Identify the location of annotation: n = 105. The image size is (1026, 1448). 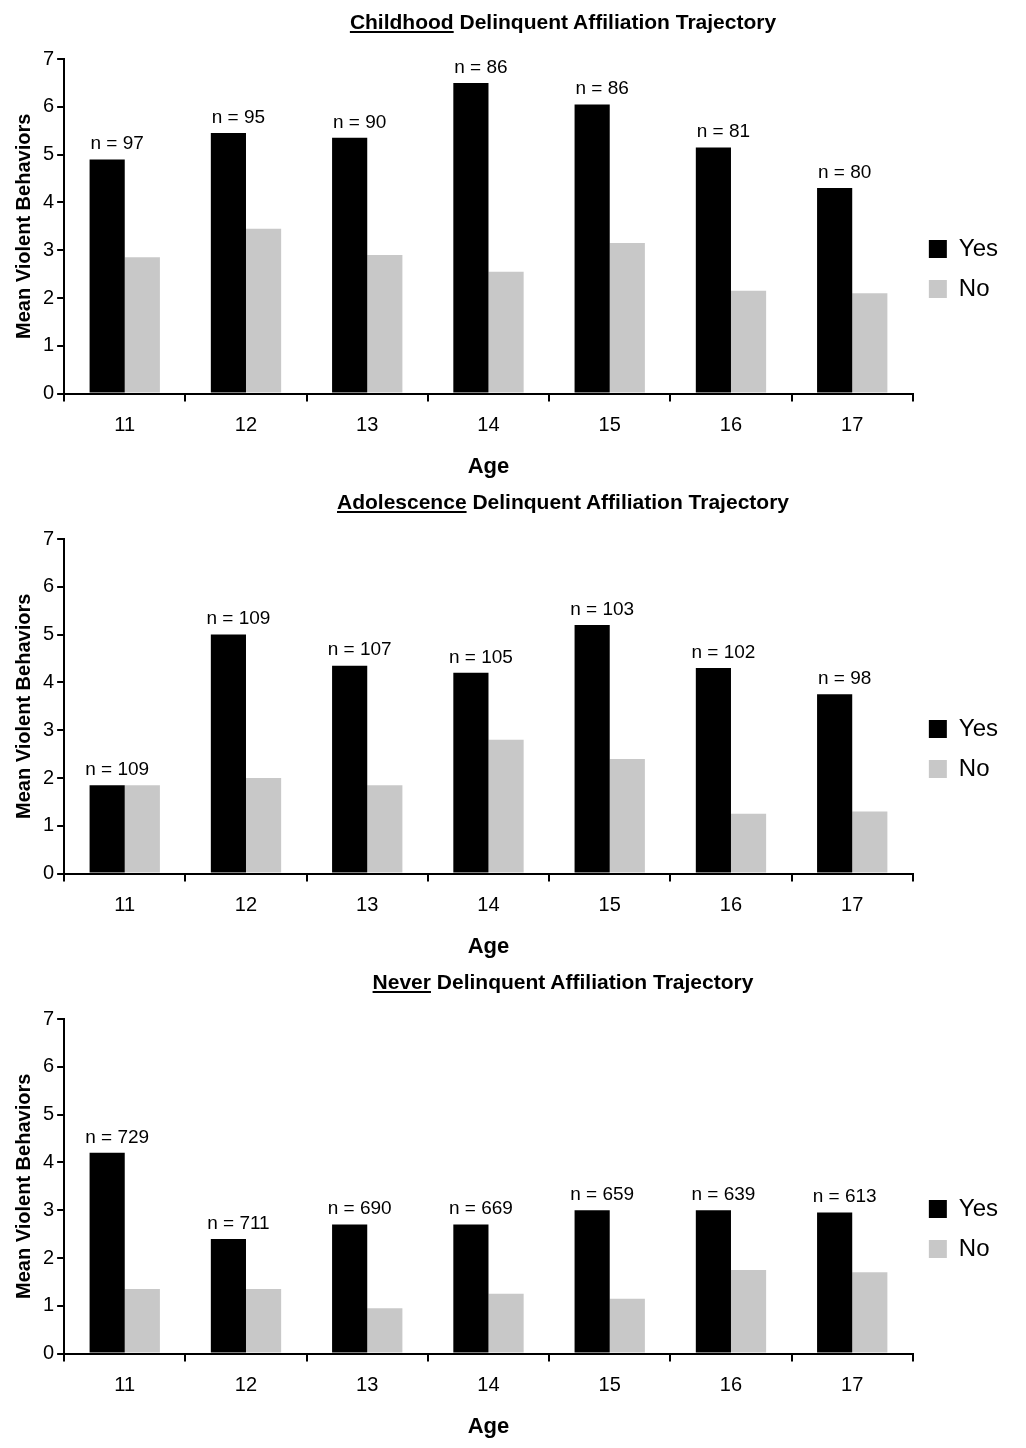
(480, 656).